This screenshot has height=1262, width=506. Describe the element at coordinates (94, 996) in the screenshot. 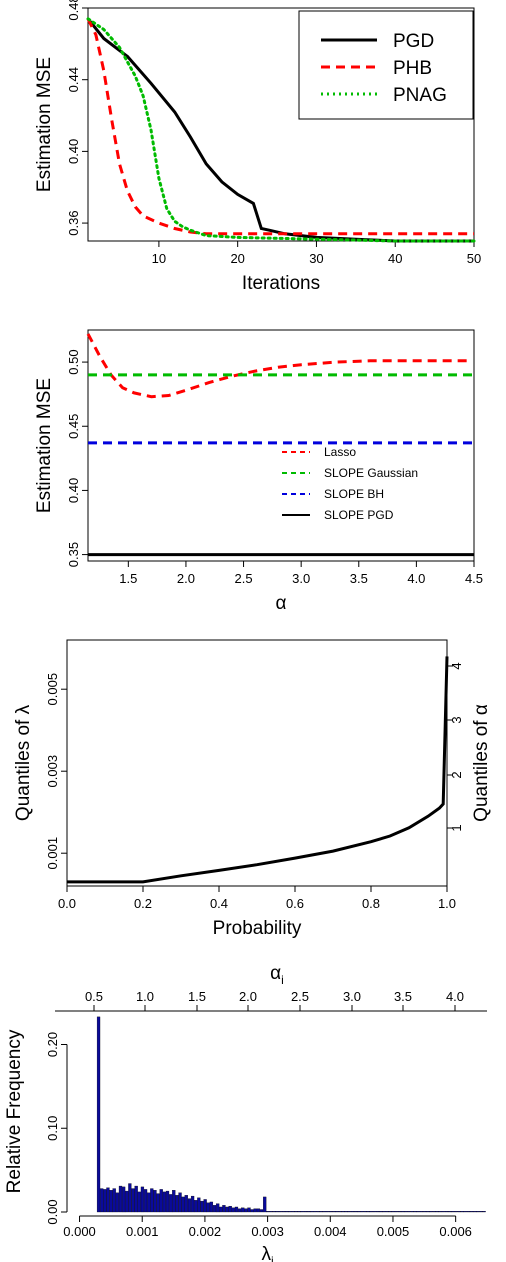

I see `top-tick-label: 0.5` at that location.